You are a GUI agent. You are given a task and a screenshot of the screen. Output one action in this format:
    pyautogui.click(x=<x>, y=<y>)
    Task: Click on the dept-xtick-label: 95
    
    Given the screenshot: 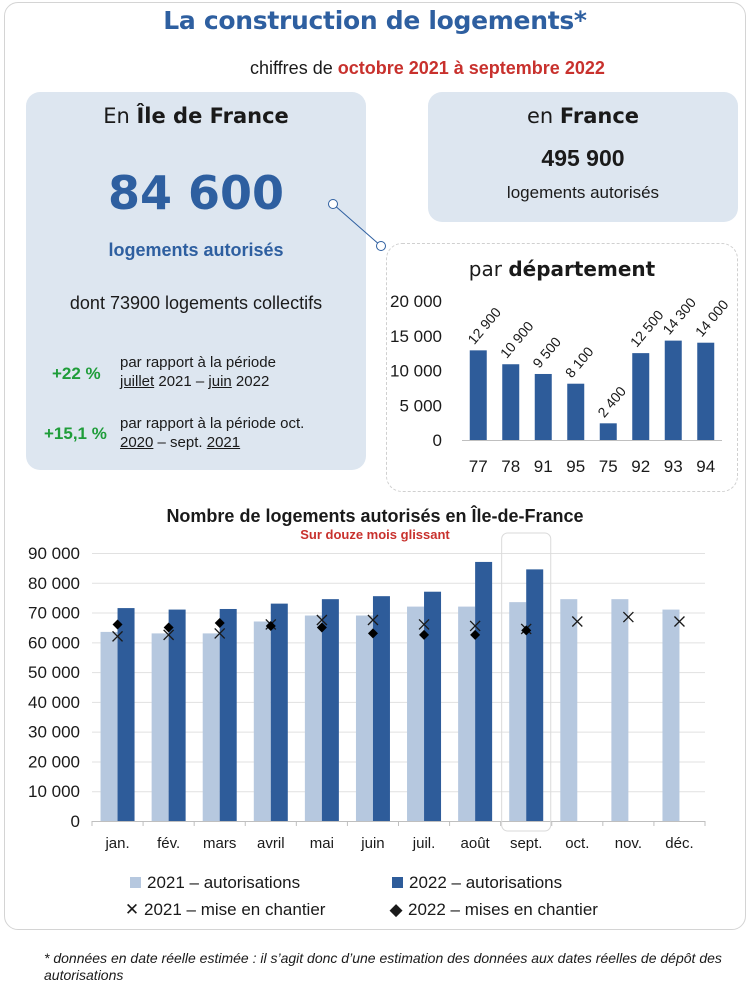 What is the action you would take?
    pyautogui.click(x=575, y=466)
    